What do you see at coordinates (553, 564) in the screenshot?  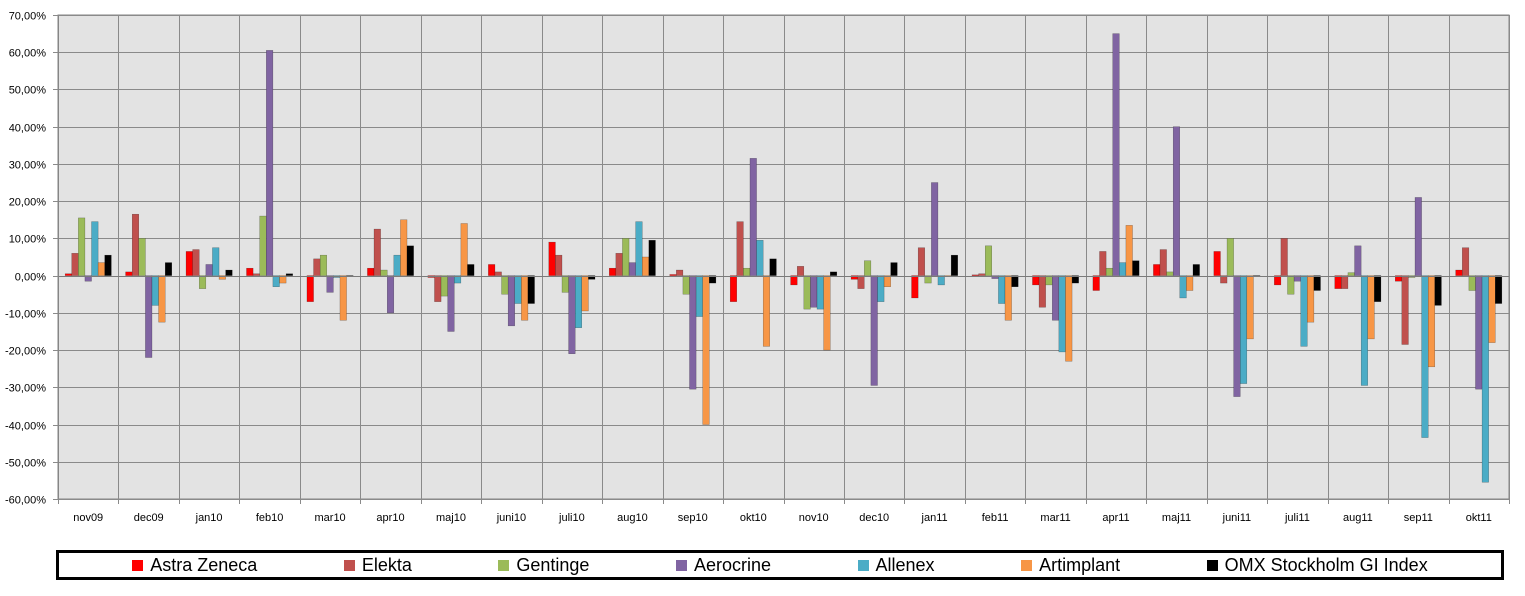 I see `legend-label: Gentinge` at bounding box center [553, 564].